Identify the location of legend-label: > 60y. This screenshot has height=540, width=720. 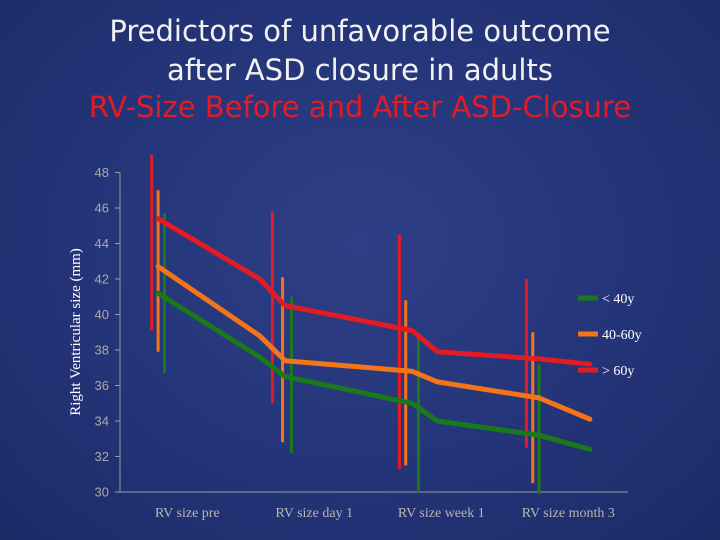
(618, 371).